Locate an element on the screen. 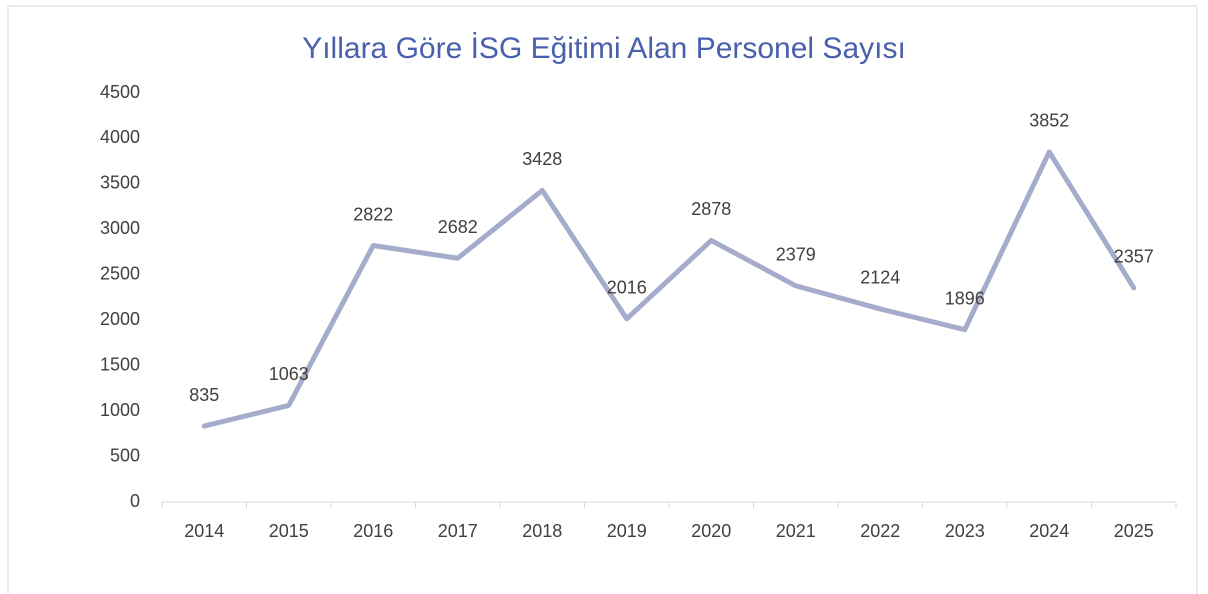  x-tick-label: 2022 is located at coordinates (880, 531).